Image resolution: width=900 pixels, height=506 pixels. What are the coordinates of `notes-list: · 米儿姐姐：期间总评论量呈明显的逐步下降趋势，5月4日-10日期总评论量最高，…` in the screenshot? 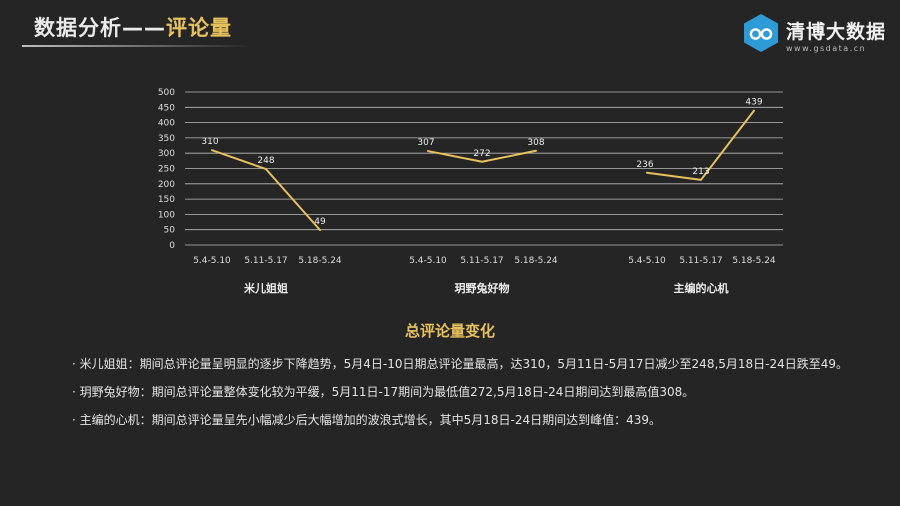 It's located at (476, 394).